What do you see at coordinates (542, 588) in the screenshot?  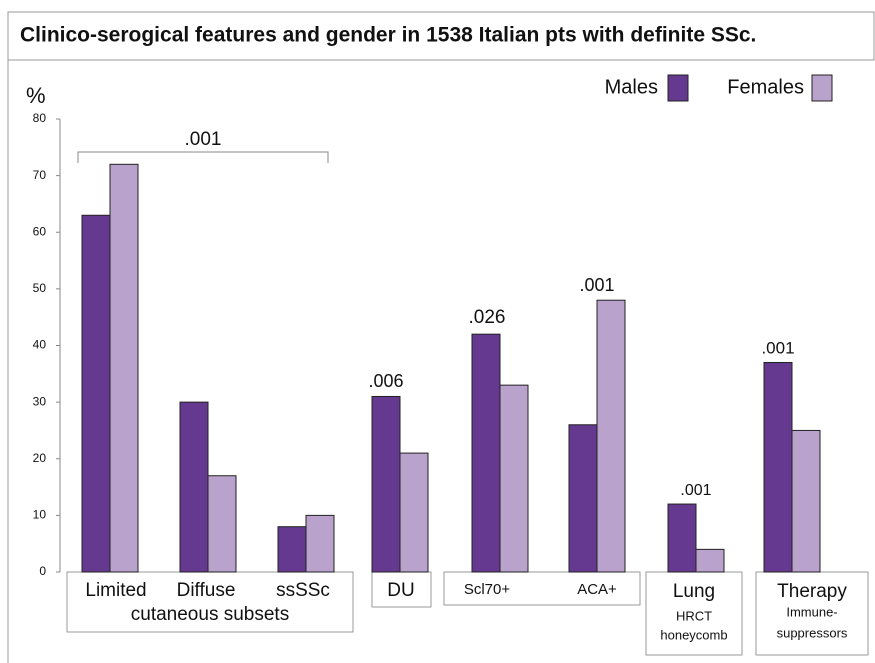 I see `group-box` at bounding box center [542, 588].